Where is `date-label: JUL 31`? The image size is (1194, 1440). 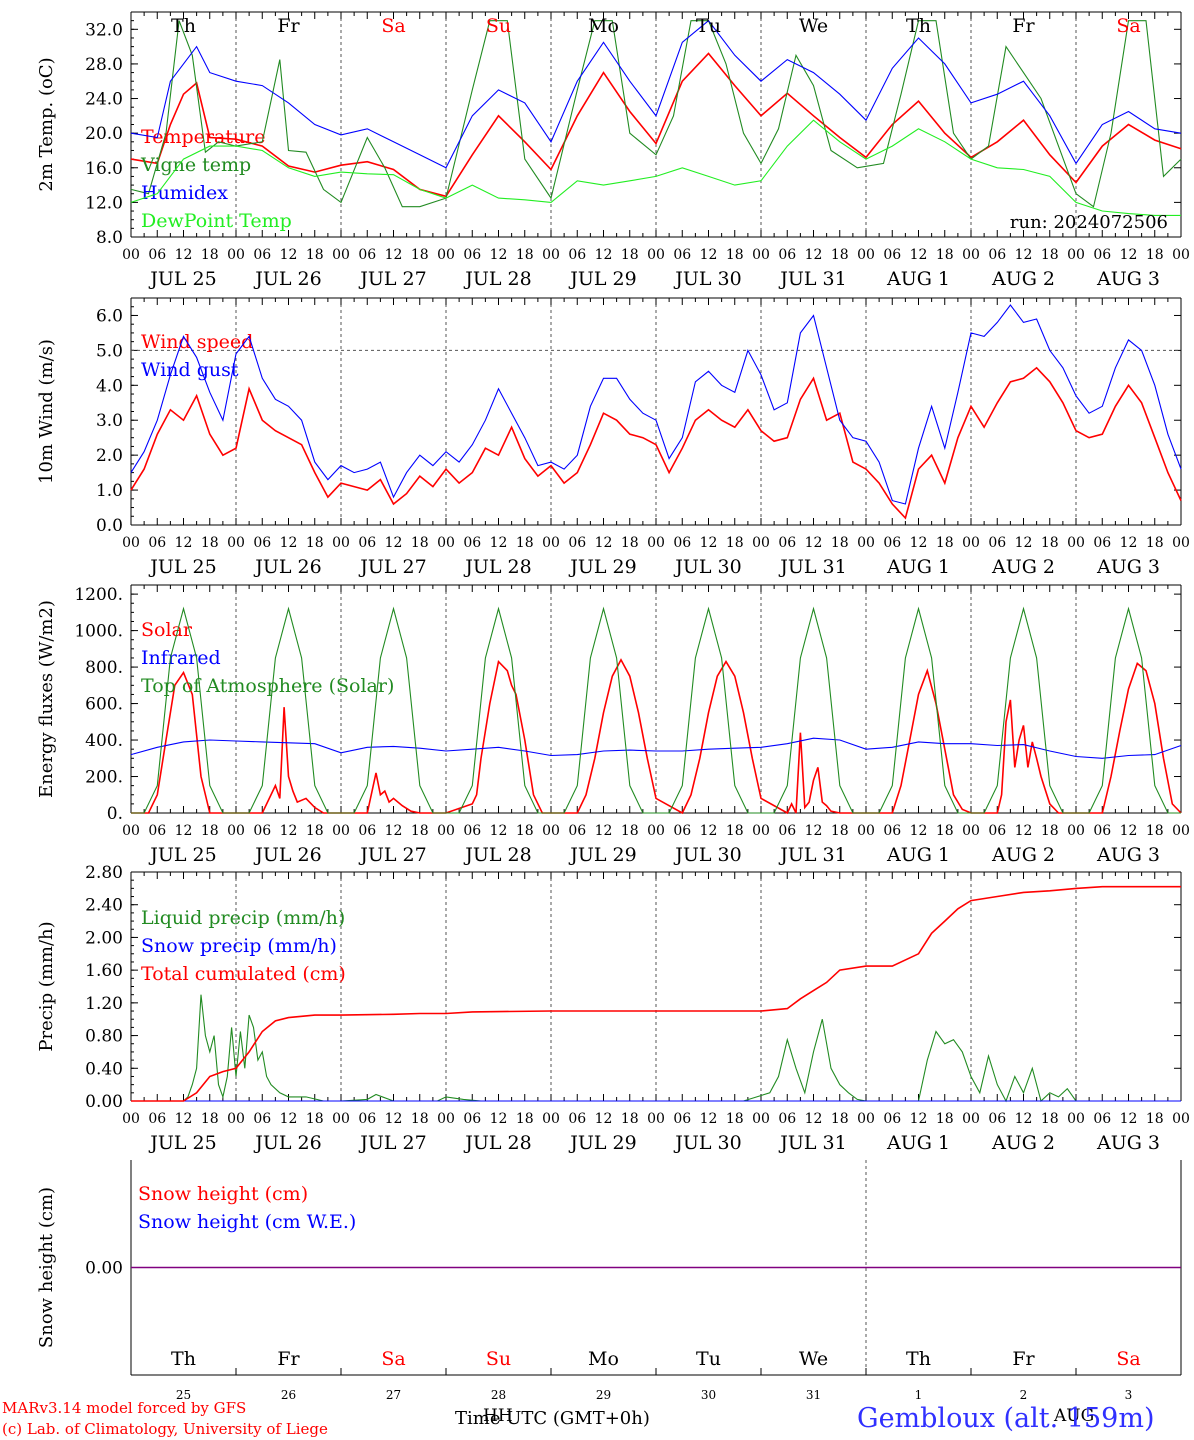
date-label: JUL 31 is located at coordinates (812, 1143).